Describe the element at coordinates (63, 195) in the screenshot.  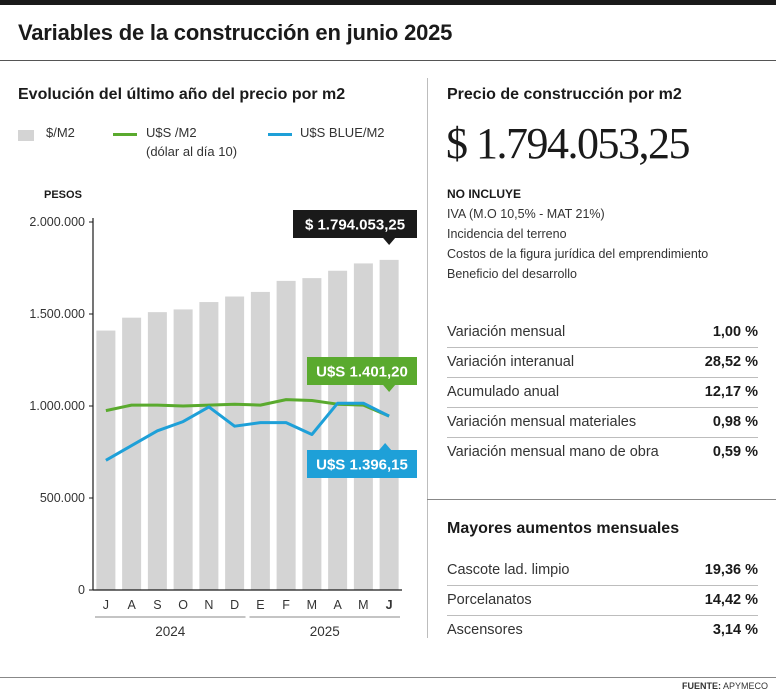
I see `y-axis-title: PESOS` at that location.